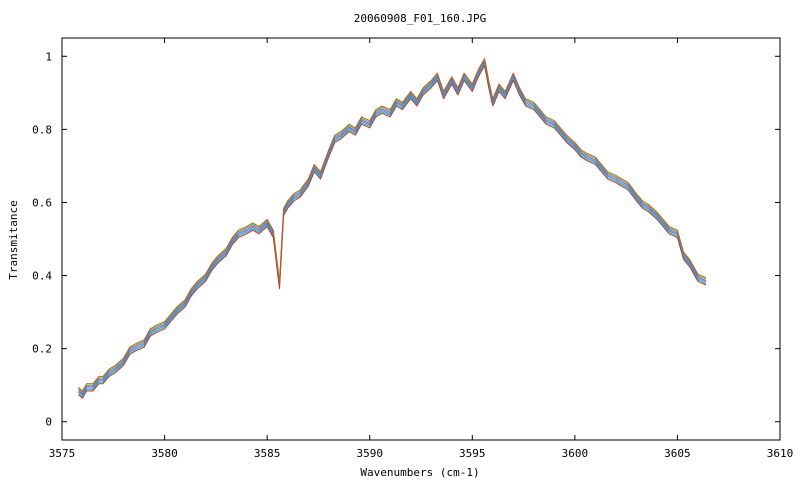 This screenshot has width=800, height=480. What do you see at coordinates (48, 56) in the screenshot?
I see `y-tick-label: 1` at bounding box center [48, 56].